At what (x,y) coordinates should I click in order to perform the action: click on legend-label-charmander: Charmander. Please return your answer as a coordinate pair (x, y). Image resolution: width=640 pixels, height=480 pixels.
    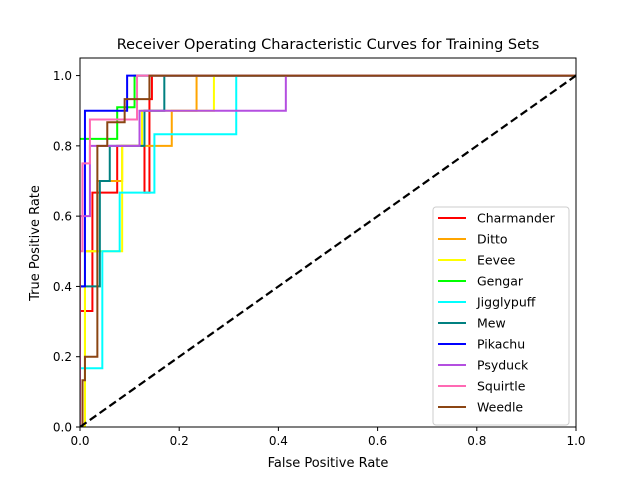
    Looking at the image, I should click on (516, 218).